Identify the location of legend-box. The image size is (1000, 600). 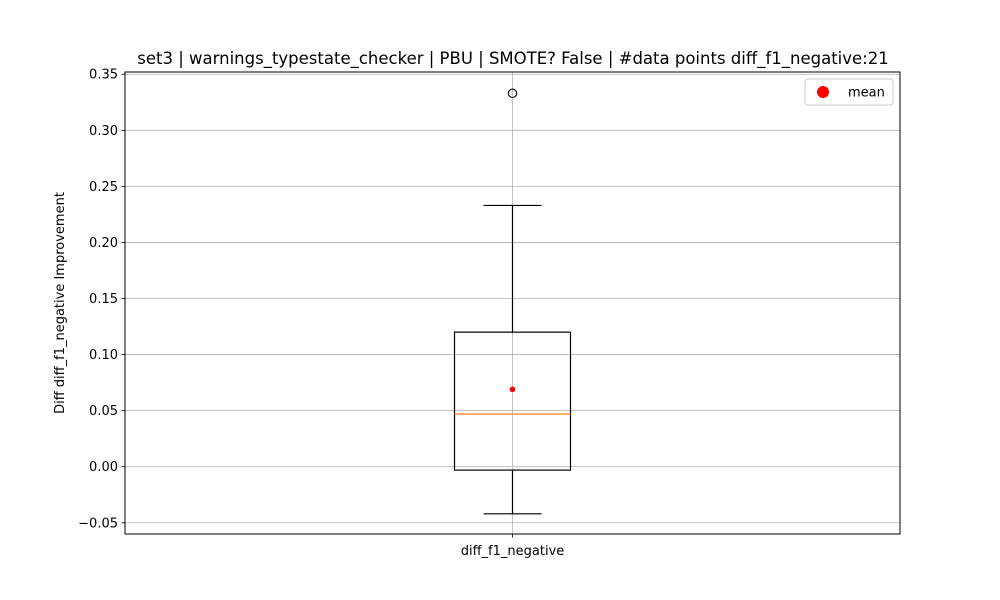
(849, 92).